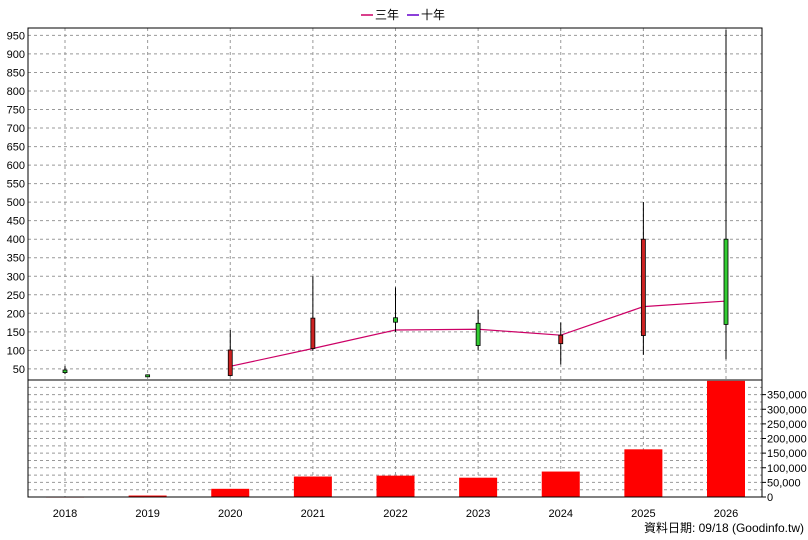 Image resolution: width=808 pixels, height=540 pixels. What do you see at coordinates (16, 259) in the screenshot?
I see `price-tick-label: 350` at bounding box center [16, 259].